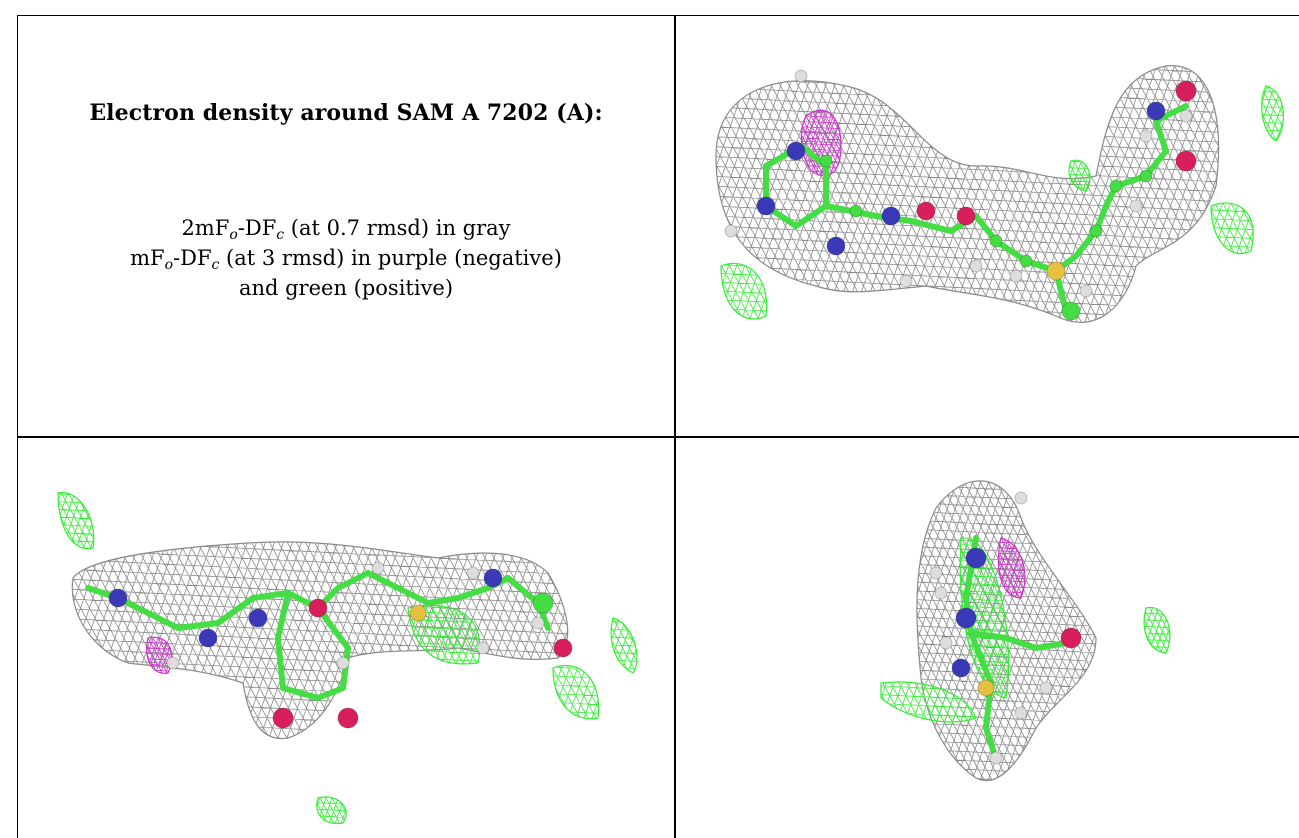  What do you see at coordinates (999, 194) in the screenshot?
I see `density-render-top-right` at bounding box center [999, 194].